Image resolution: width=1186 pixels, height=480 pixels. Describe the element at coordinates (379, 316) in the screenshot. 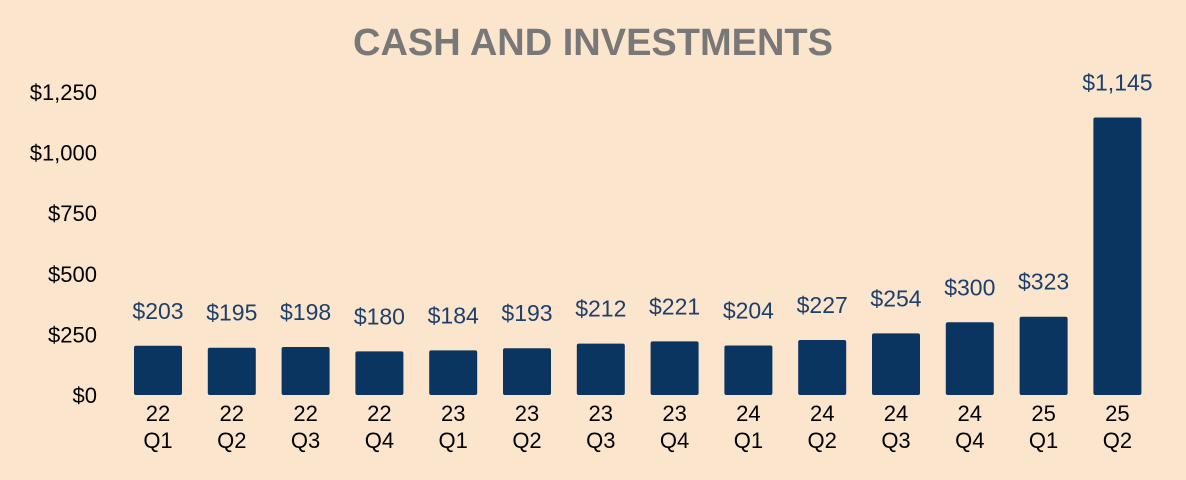

I see `data-label: $180` at that location.